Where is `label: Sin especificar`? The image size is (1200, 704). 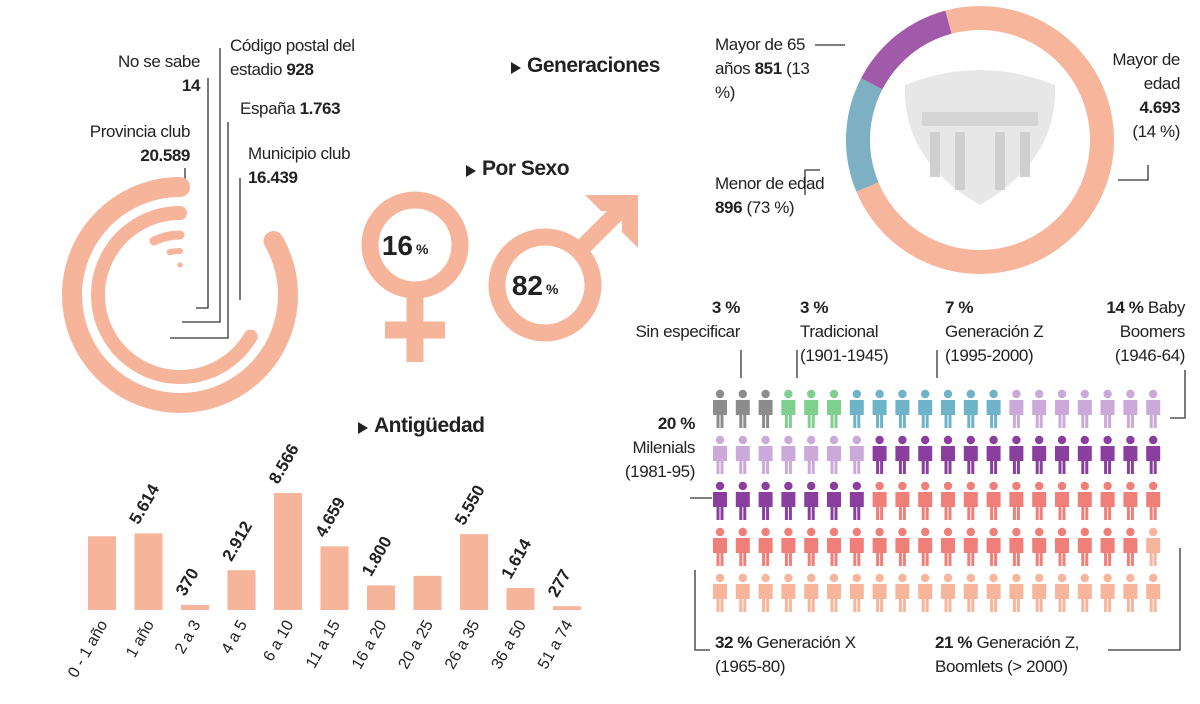 label: Sin especificar is located at coordinates (687, 331).